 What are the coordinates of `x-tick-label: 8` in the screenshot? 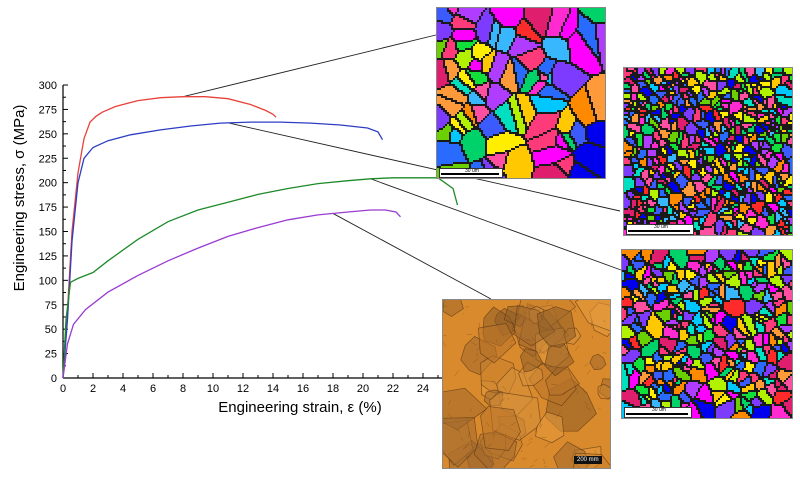 It's located at (183, 389).